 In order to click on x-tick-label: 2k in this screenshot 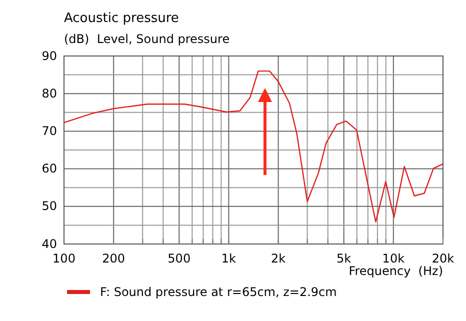, I will do `click(278, 259)`.